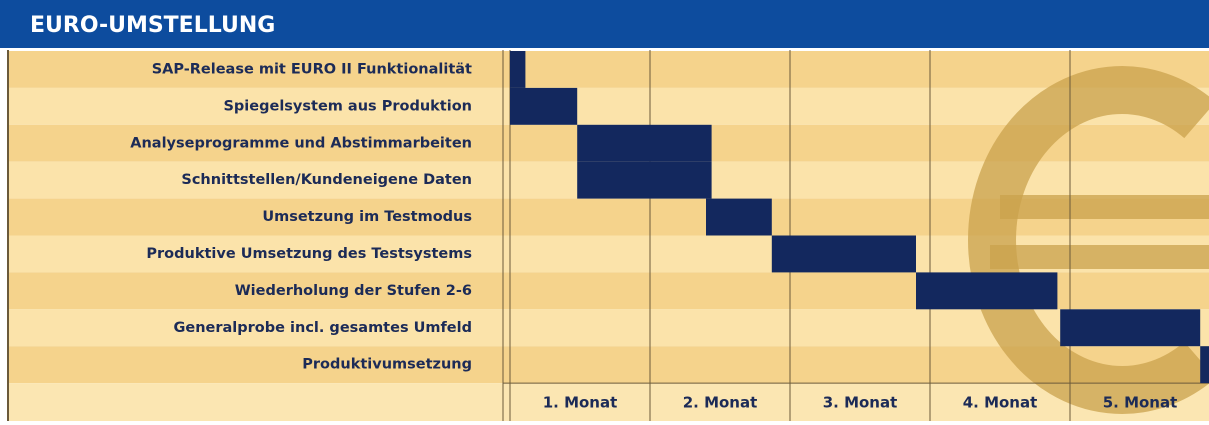 This screenshot has width=1209, height=425. Describe the element at coordinates (367, 217) in the screenshot. I see `task-label: Umsetzung im Testmodus` at that location.